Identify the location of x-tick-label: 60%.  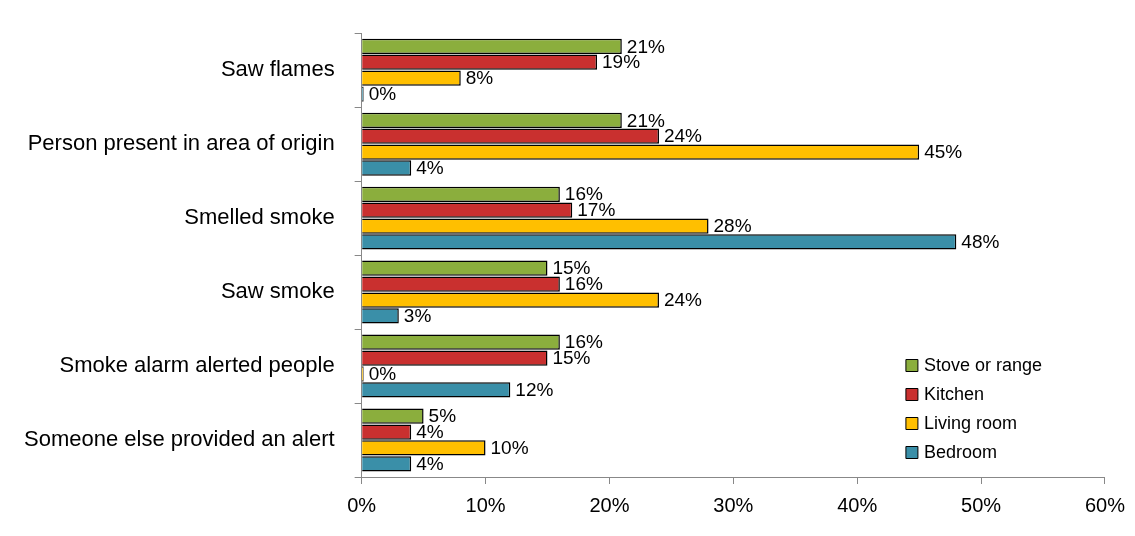
(1105, 504).